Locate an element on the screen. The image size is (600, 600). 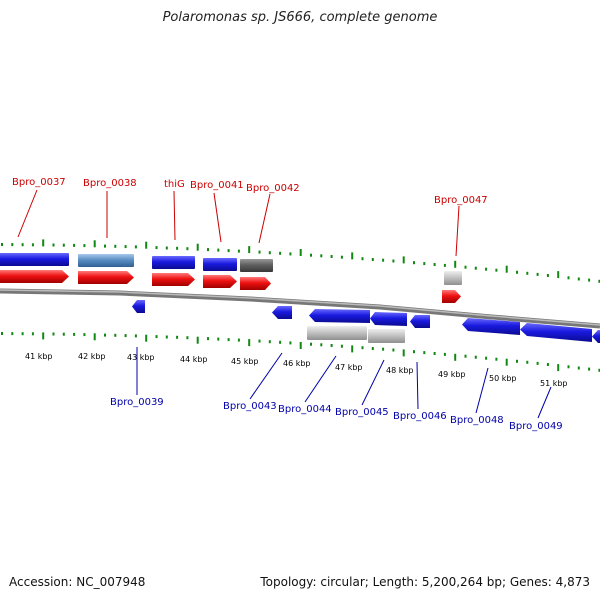
gene-label-bpro-0042: Bpro_0042 is located at coordinates (273, 188).